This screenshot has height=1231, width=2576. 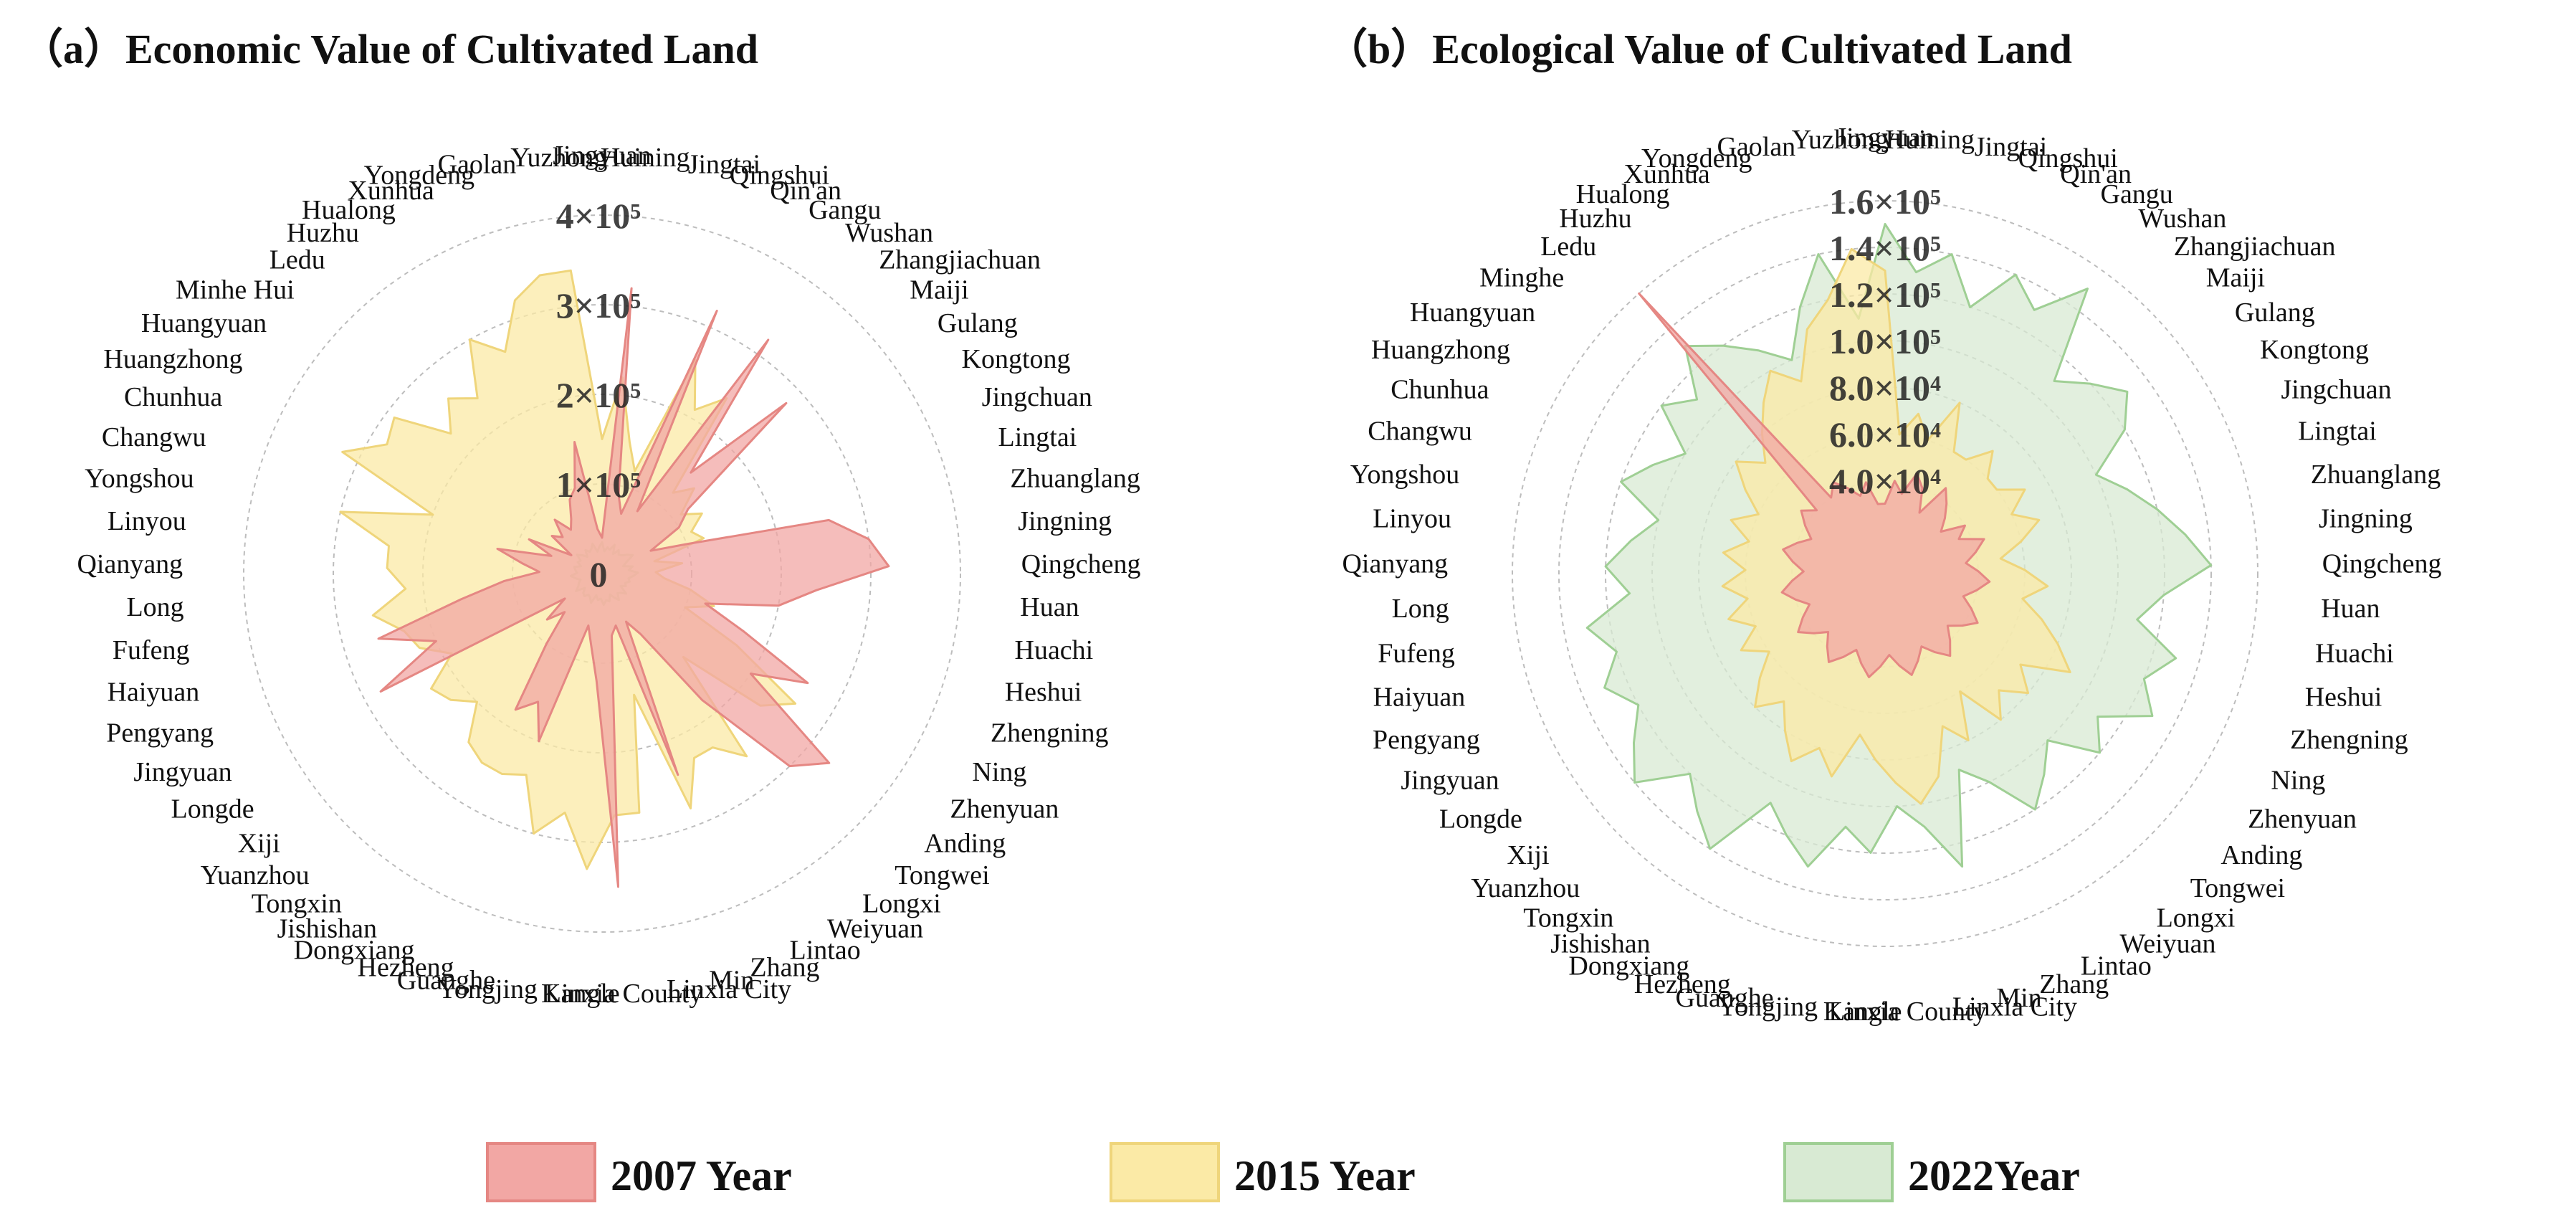 What do you see at coordinates (602, 156) in the screenshot?
I see `category-label-a-0: Jingyuan` at bounding box center [602, 156].